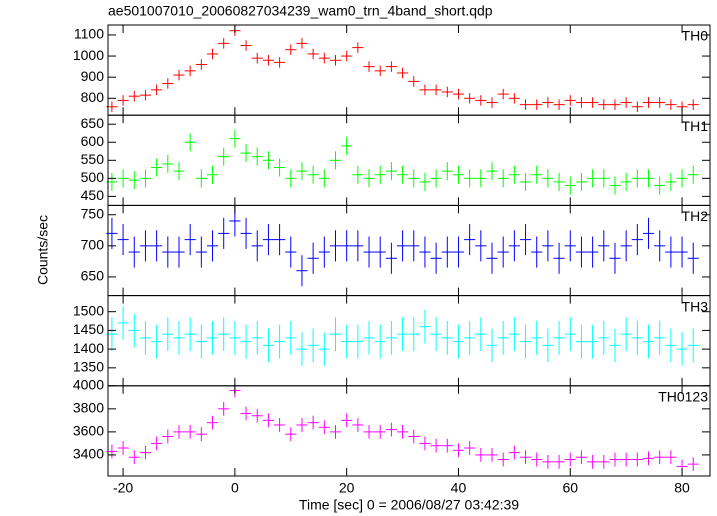 Image resolution: width=717 pixels, height=516 pixels. Describe the element at coordinates (88, 367) in the screenshot. I see `y-tick-label: 1350` at that location.